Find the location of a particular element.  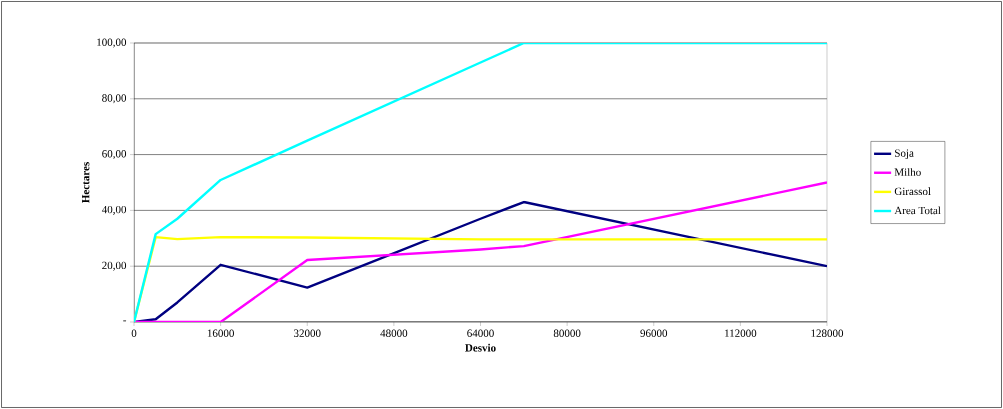

x-tick-label: 16000 is located at coordinates (220, 333).